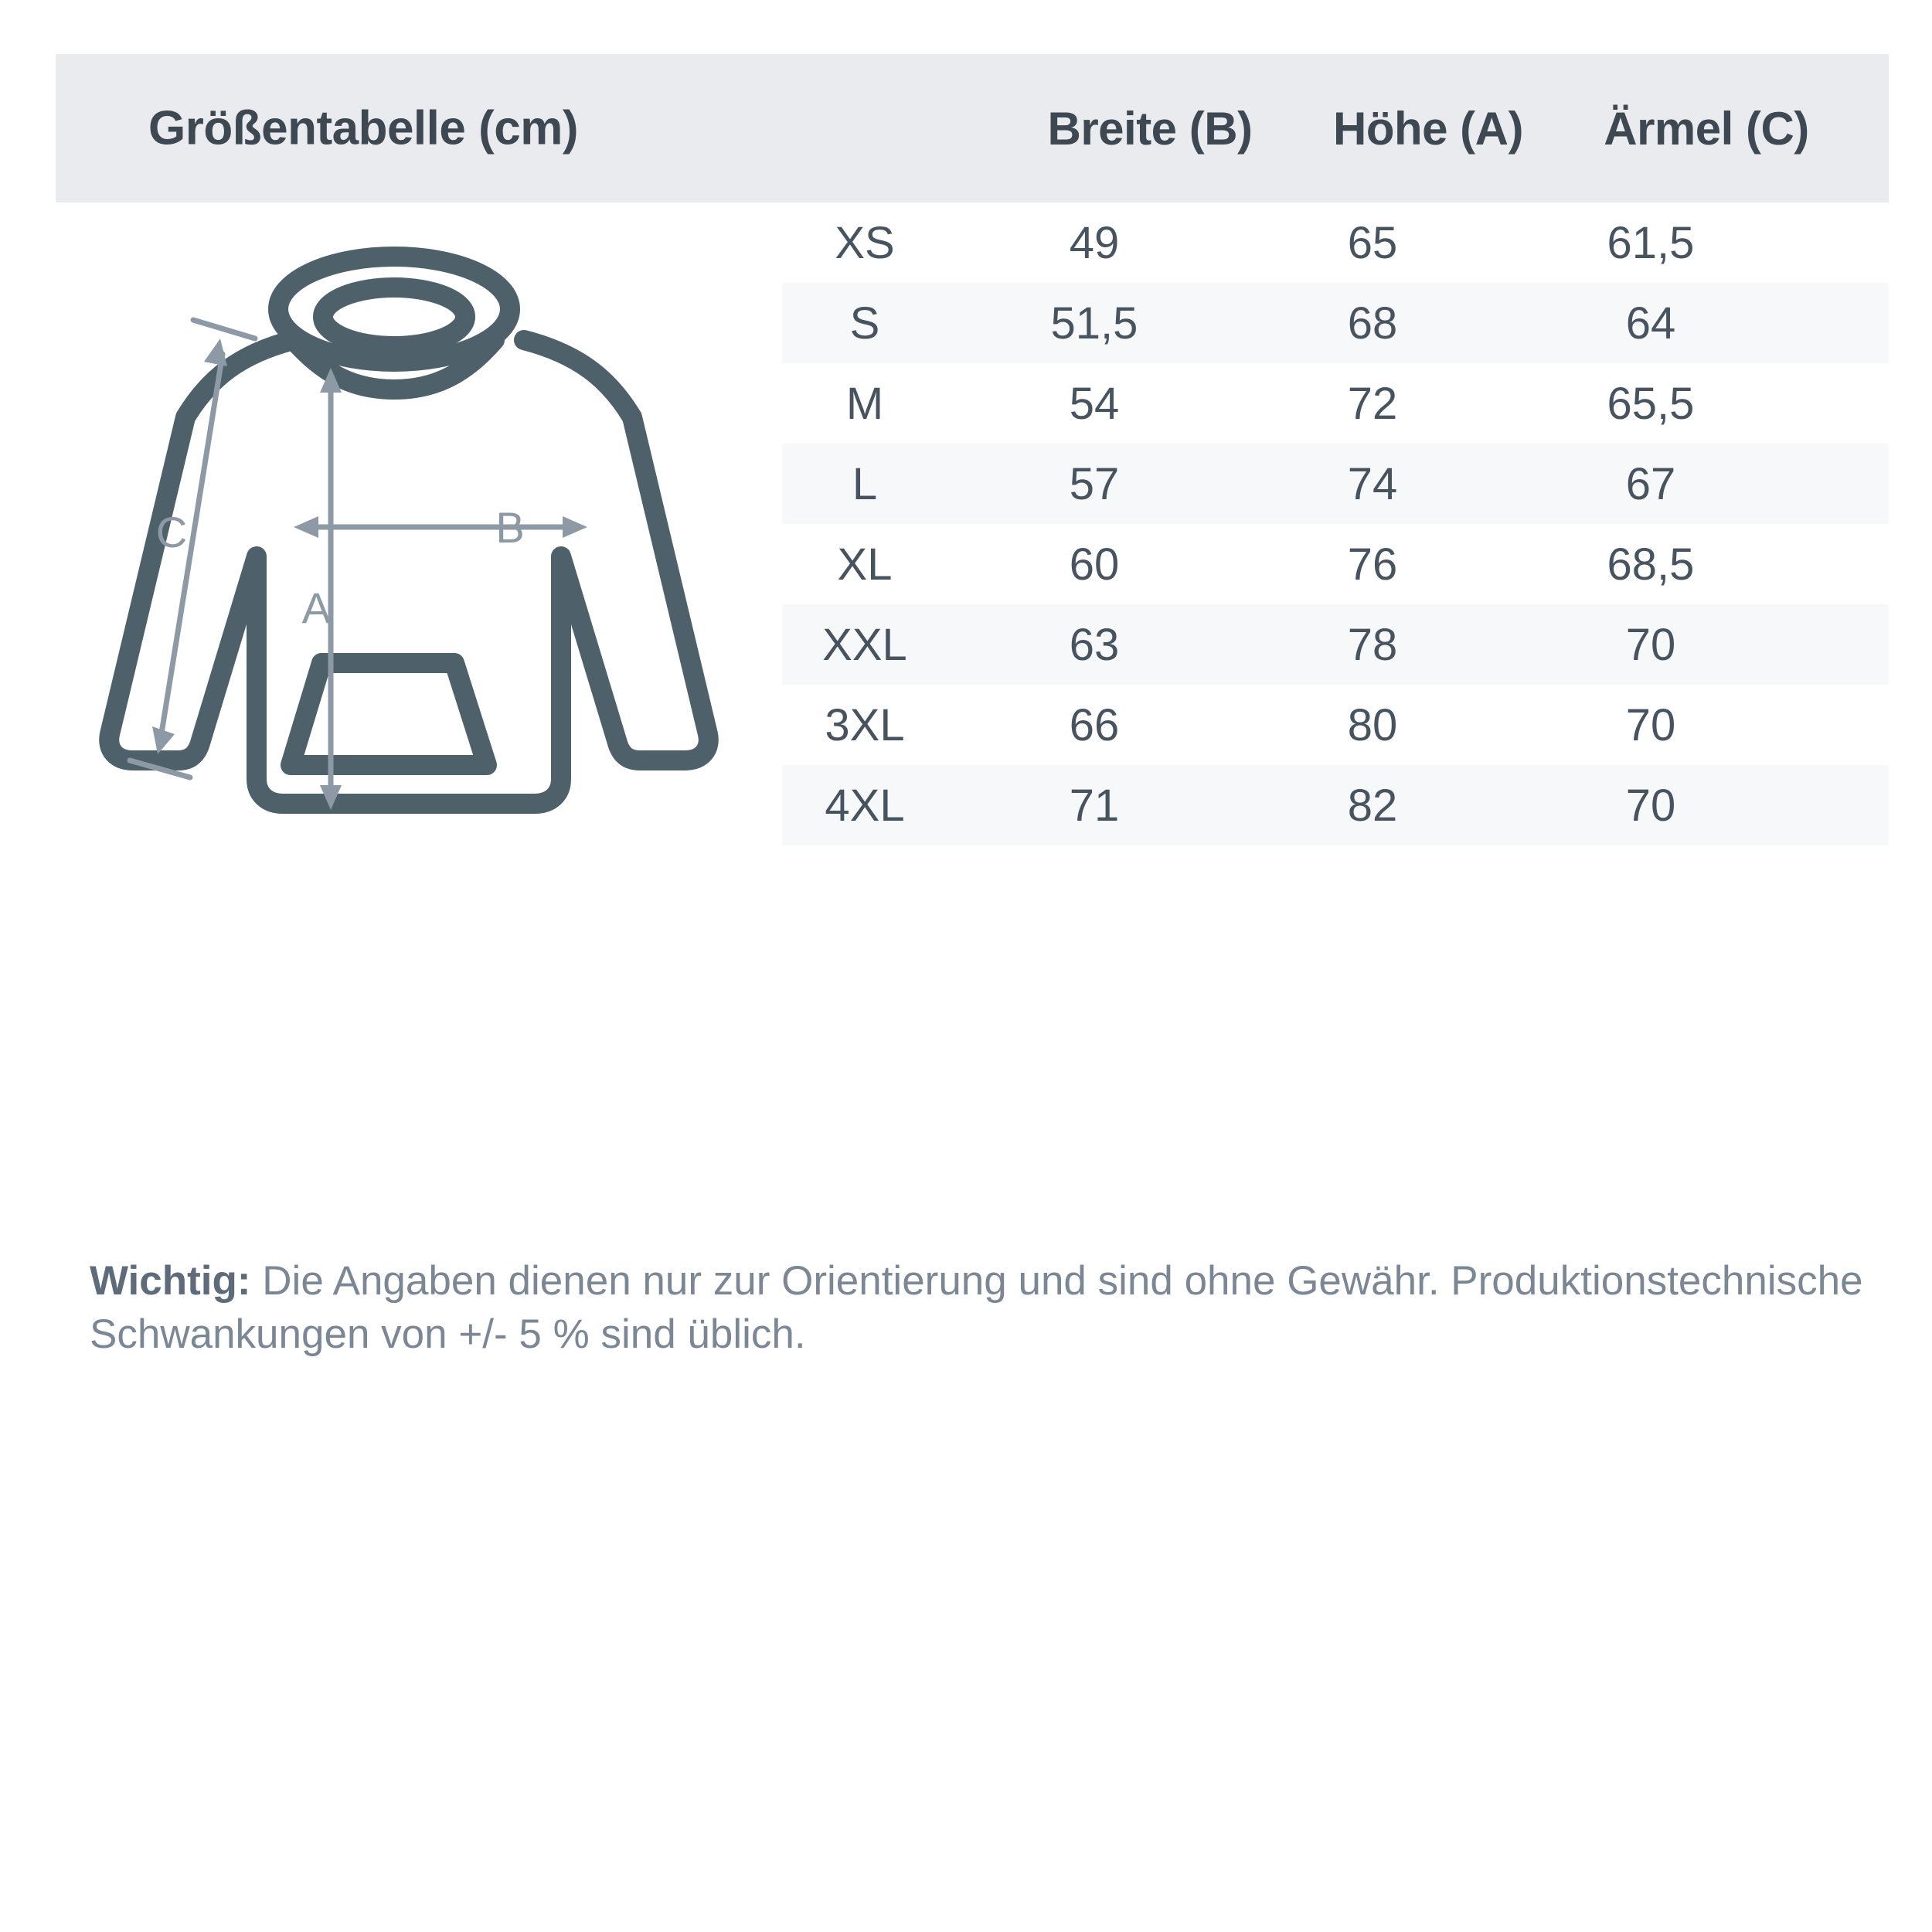 The height and width of the screenshot is (1932, 1932). I want to click on hood-inner-icon, so click(394, 316).